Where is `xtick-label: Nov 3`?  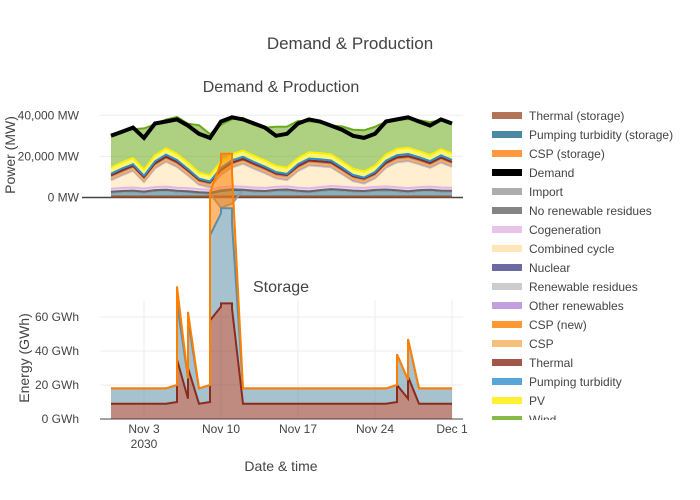
xtick-label: Nov 3 is located at coordinates (144, 429).